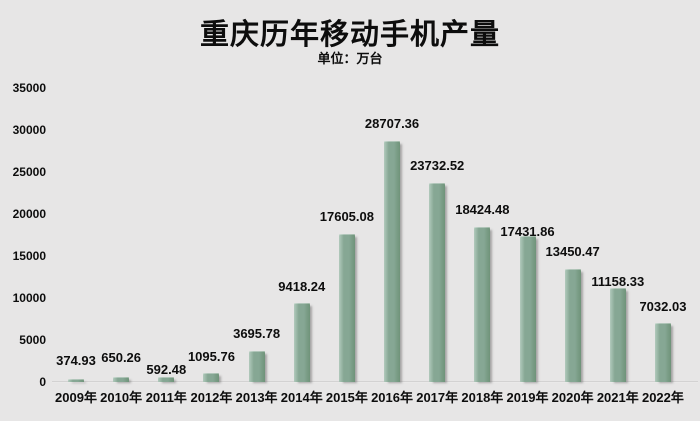  I want to click on bar-2009年, so click(76, 380).